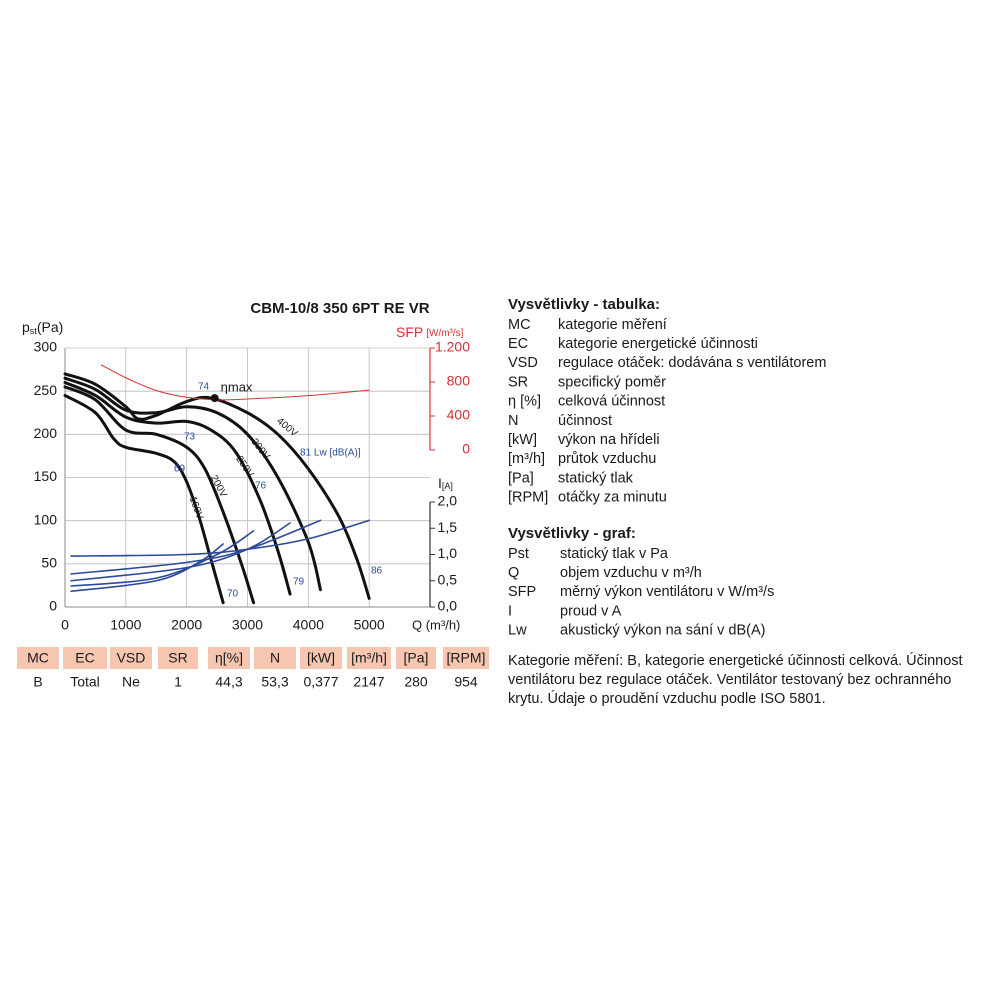  Describe the element at coordinates (658, 344) in the screenshot. I see `legend-desc: kategorie energetické účinnosti` at that location.